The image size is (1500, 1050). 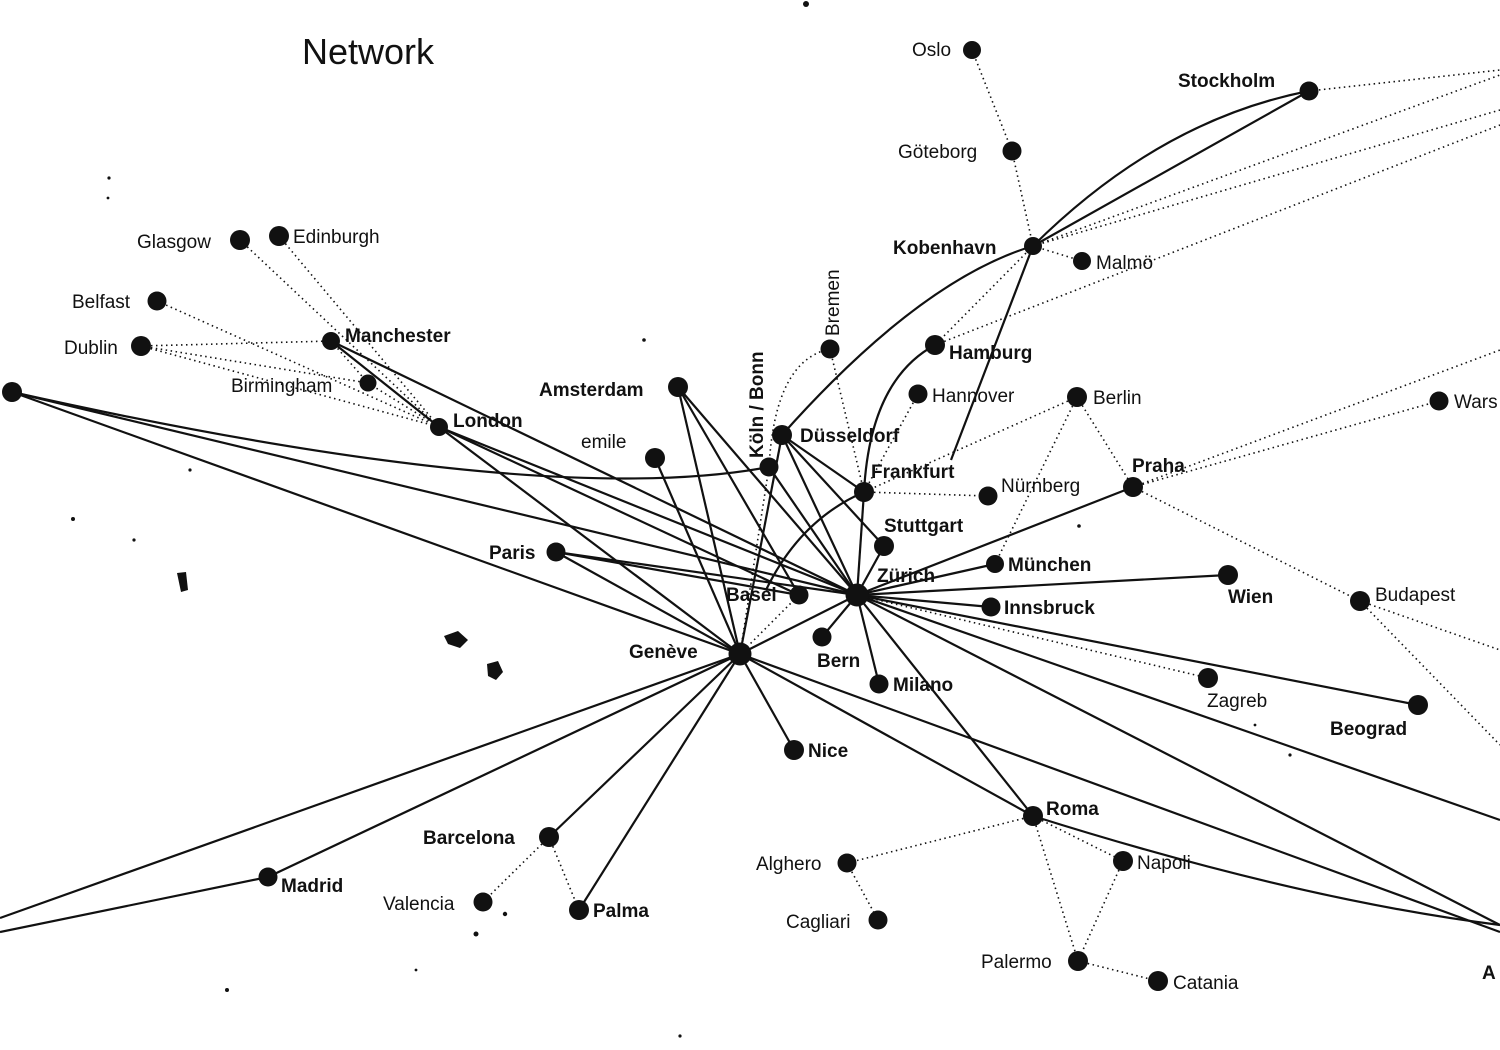 What do you see at coordinates (281, 386) in the screenshot?
I see `label-birmingham: Birmingham` at bounding box center [281, 386].